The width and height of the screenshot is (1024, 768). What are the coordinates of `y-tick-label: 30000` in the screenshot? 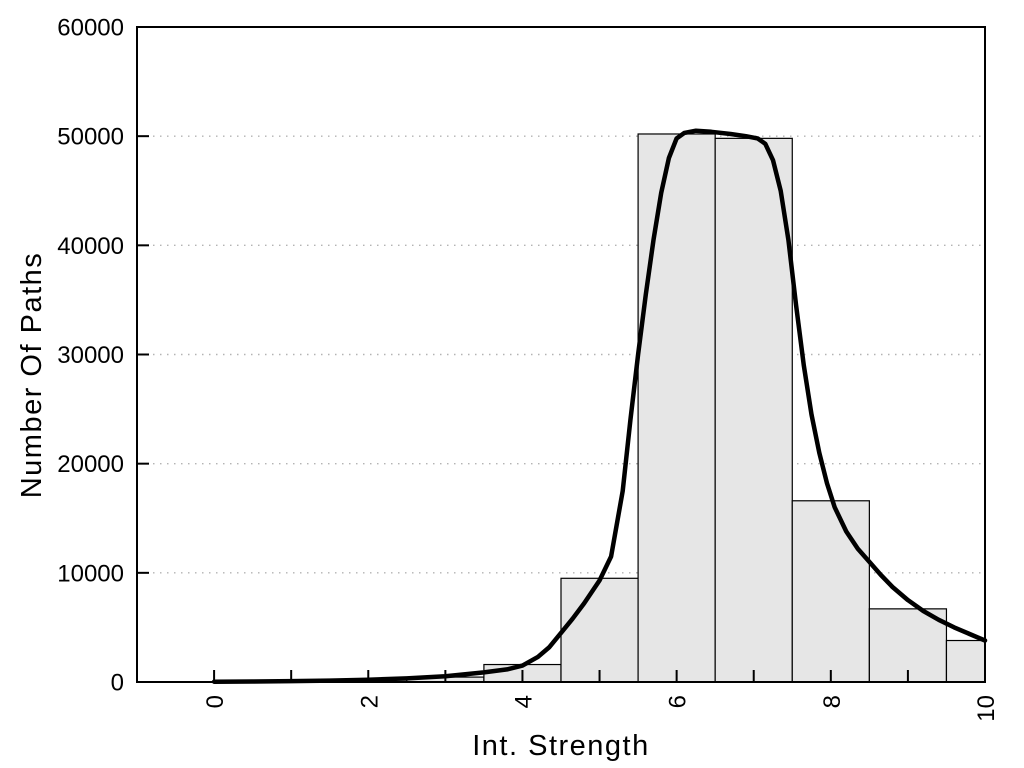 It's located at (90, 355).